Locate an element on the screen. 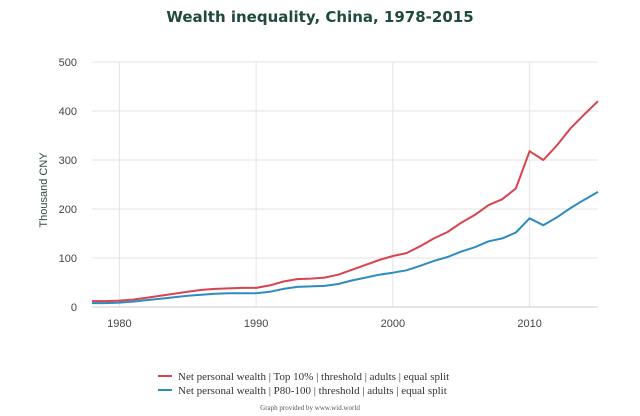 The height and width of the screenshot is (416, 640). y-tick-label: 500 is located at coordinates (68, 63).